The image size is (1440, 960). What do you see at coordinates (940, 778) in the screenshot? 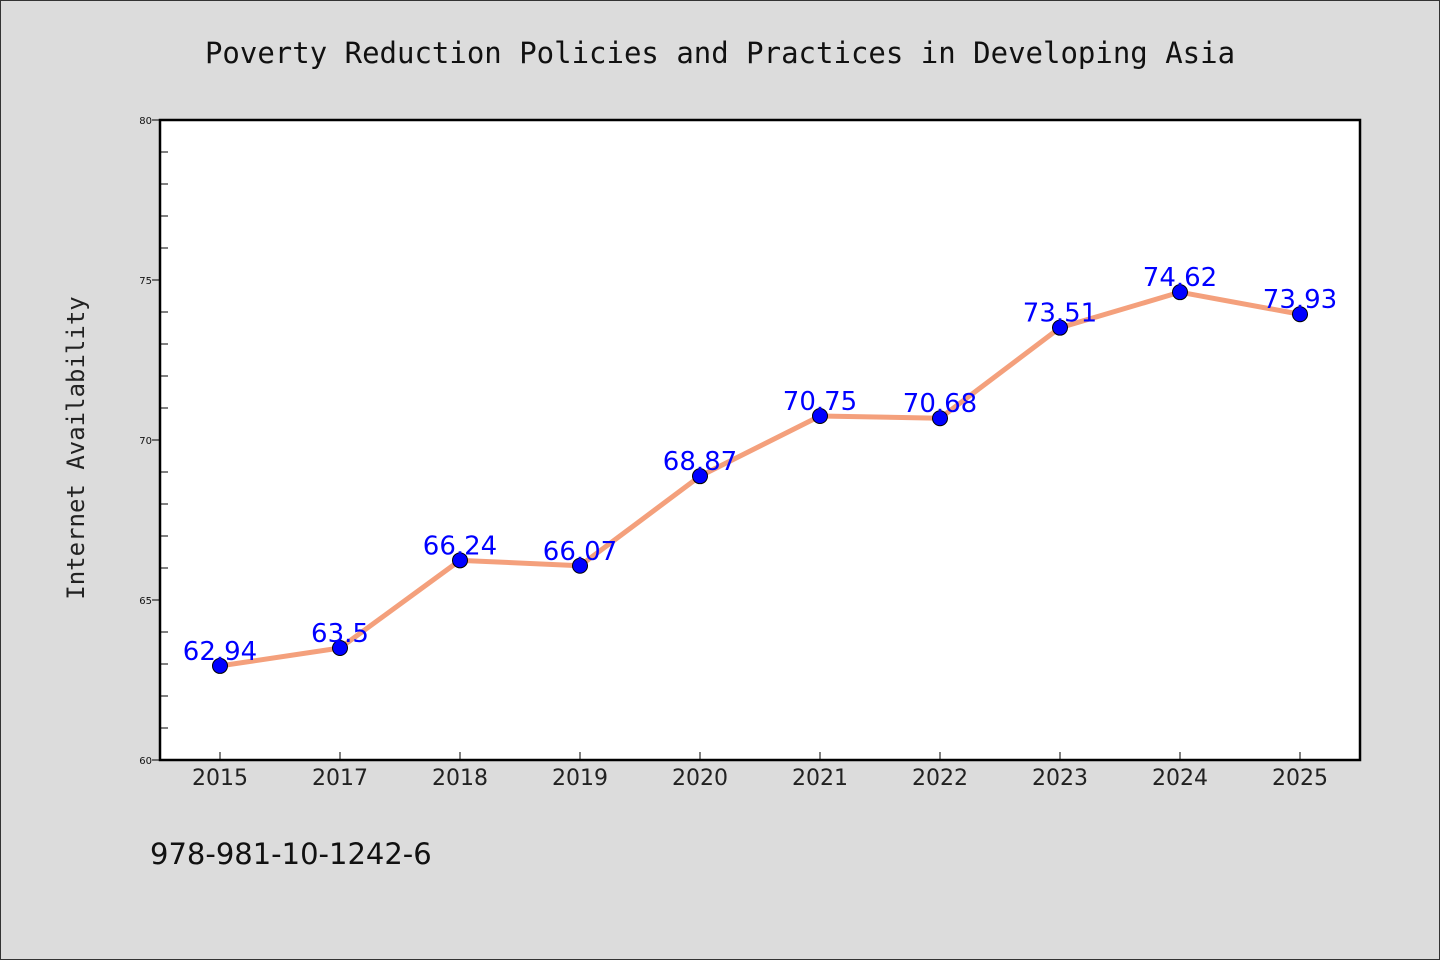
I see `x-tick-label: 2022` at bounding box center [940, 778].